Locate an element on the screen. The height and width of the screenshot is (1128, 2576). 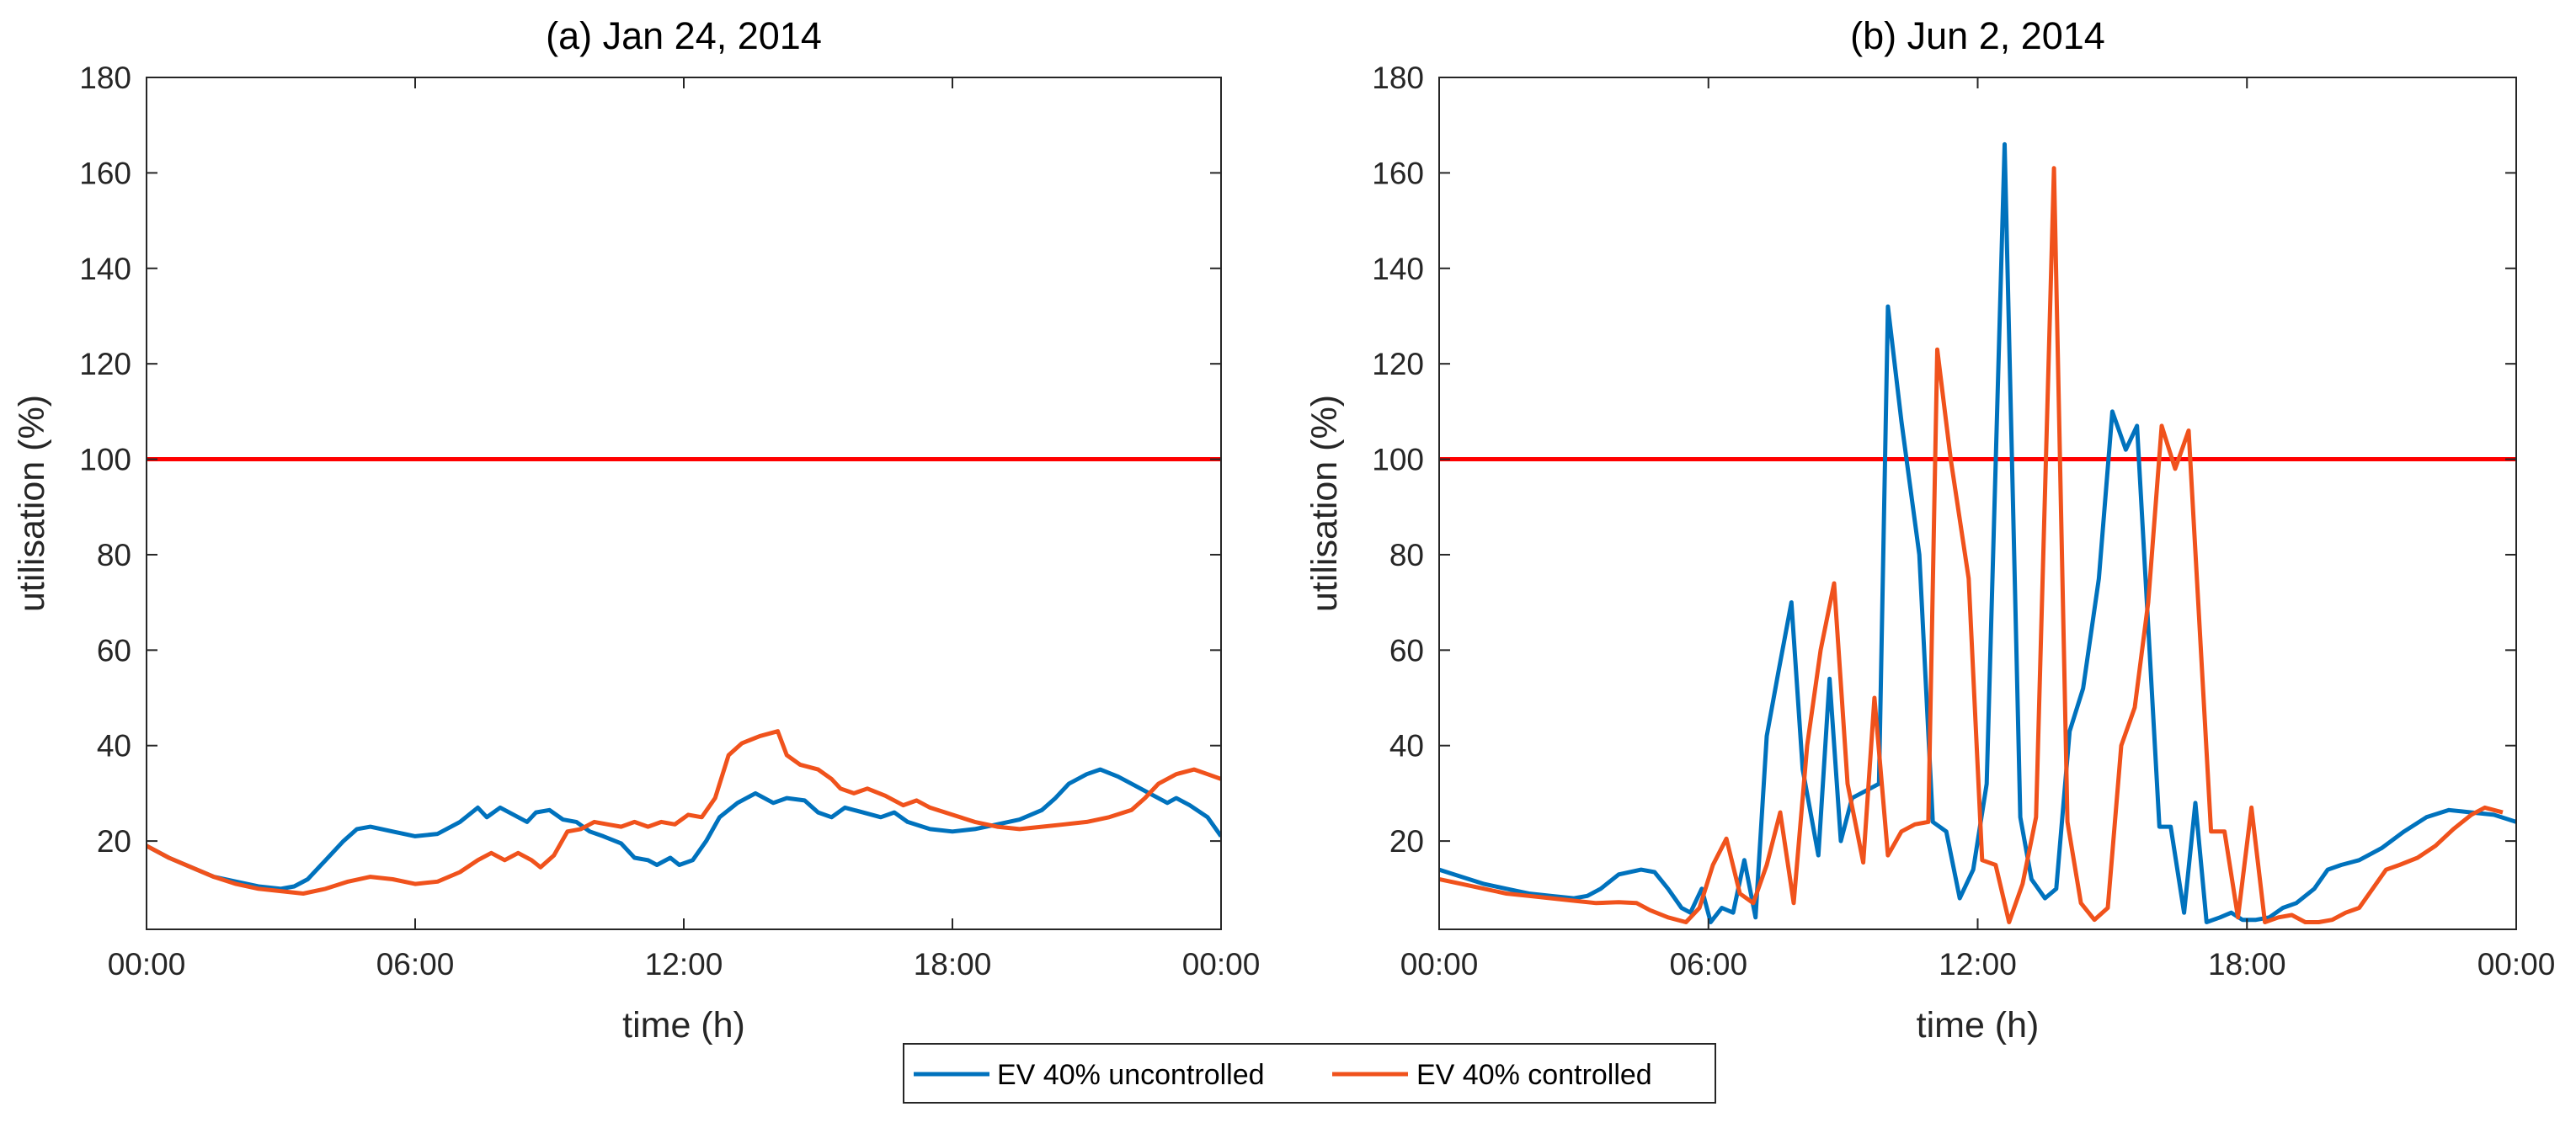
subplot-a-x-tick-label: 12:00 is located at coordinates (684, 964).